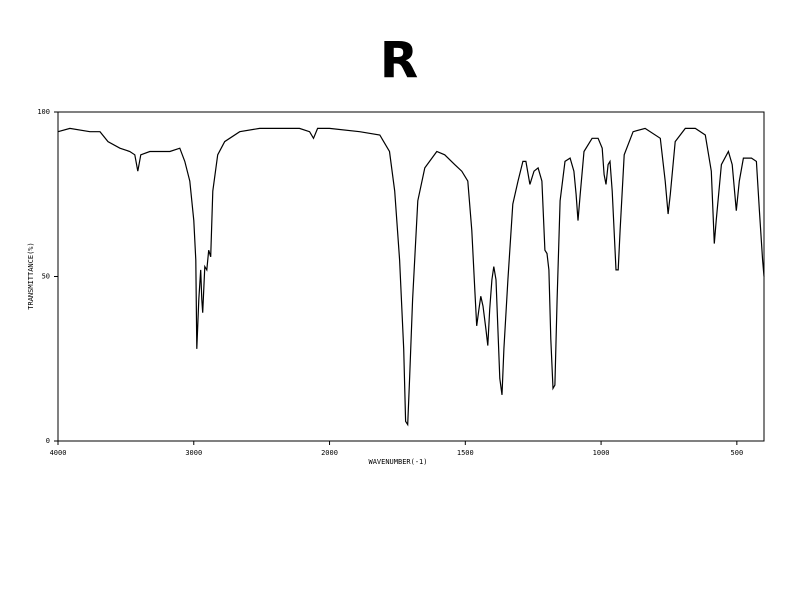 The height and width of the screenshot is (600, 800). I want to click on x-tick-label: 3000, so click(193, 453).